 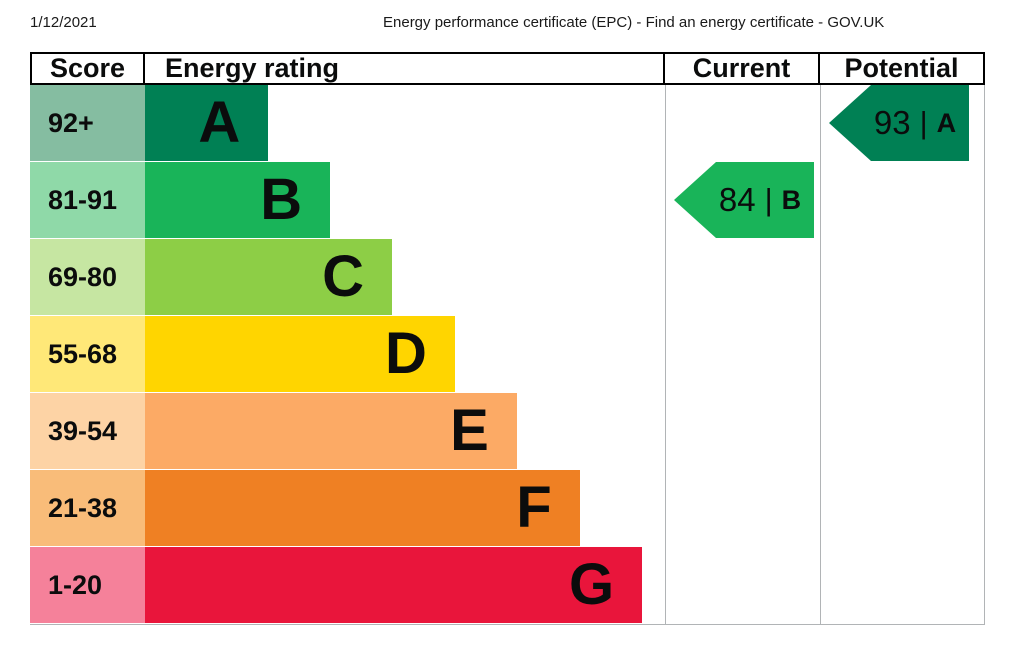 I want to click on current-rating-arrow-band-letter: B, so click(x=791, y=199).